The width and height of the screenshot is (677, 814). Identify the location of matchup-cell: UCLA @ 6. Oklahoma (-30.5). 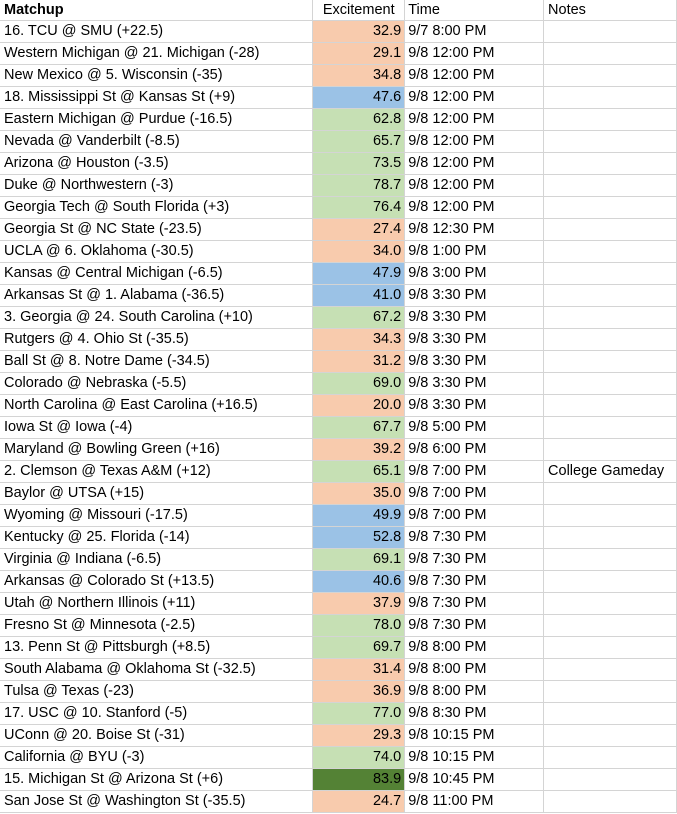
(157, 251).